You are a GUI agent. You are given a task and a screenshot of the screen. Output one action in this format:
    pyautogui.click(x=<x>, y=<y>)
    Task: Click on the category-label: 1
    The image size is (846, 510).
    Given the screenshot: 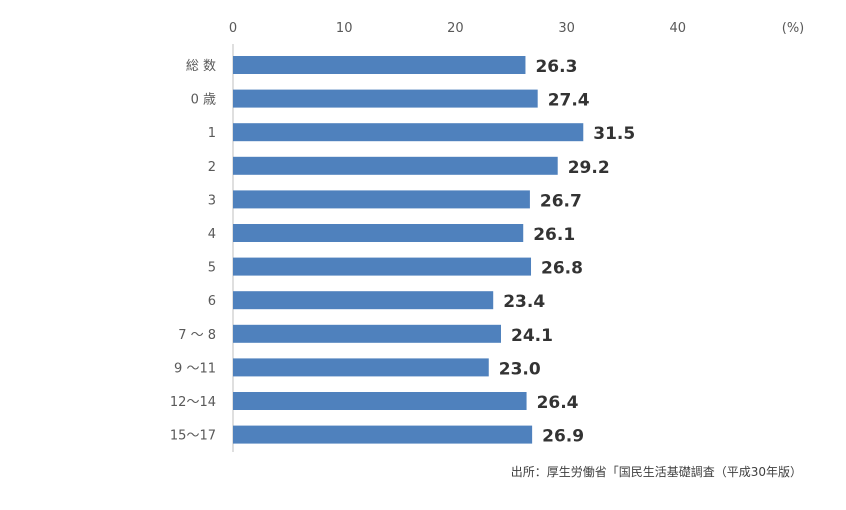 What is the action you would take?
    pyautogui.click(x=212, y=133)
    